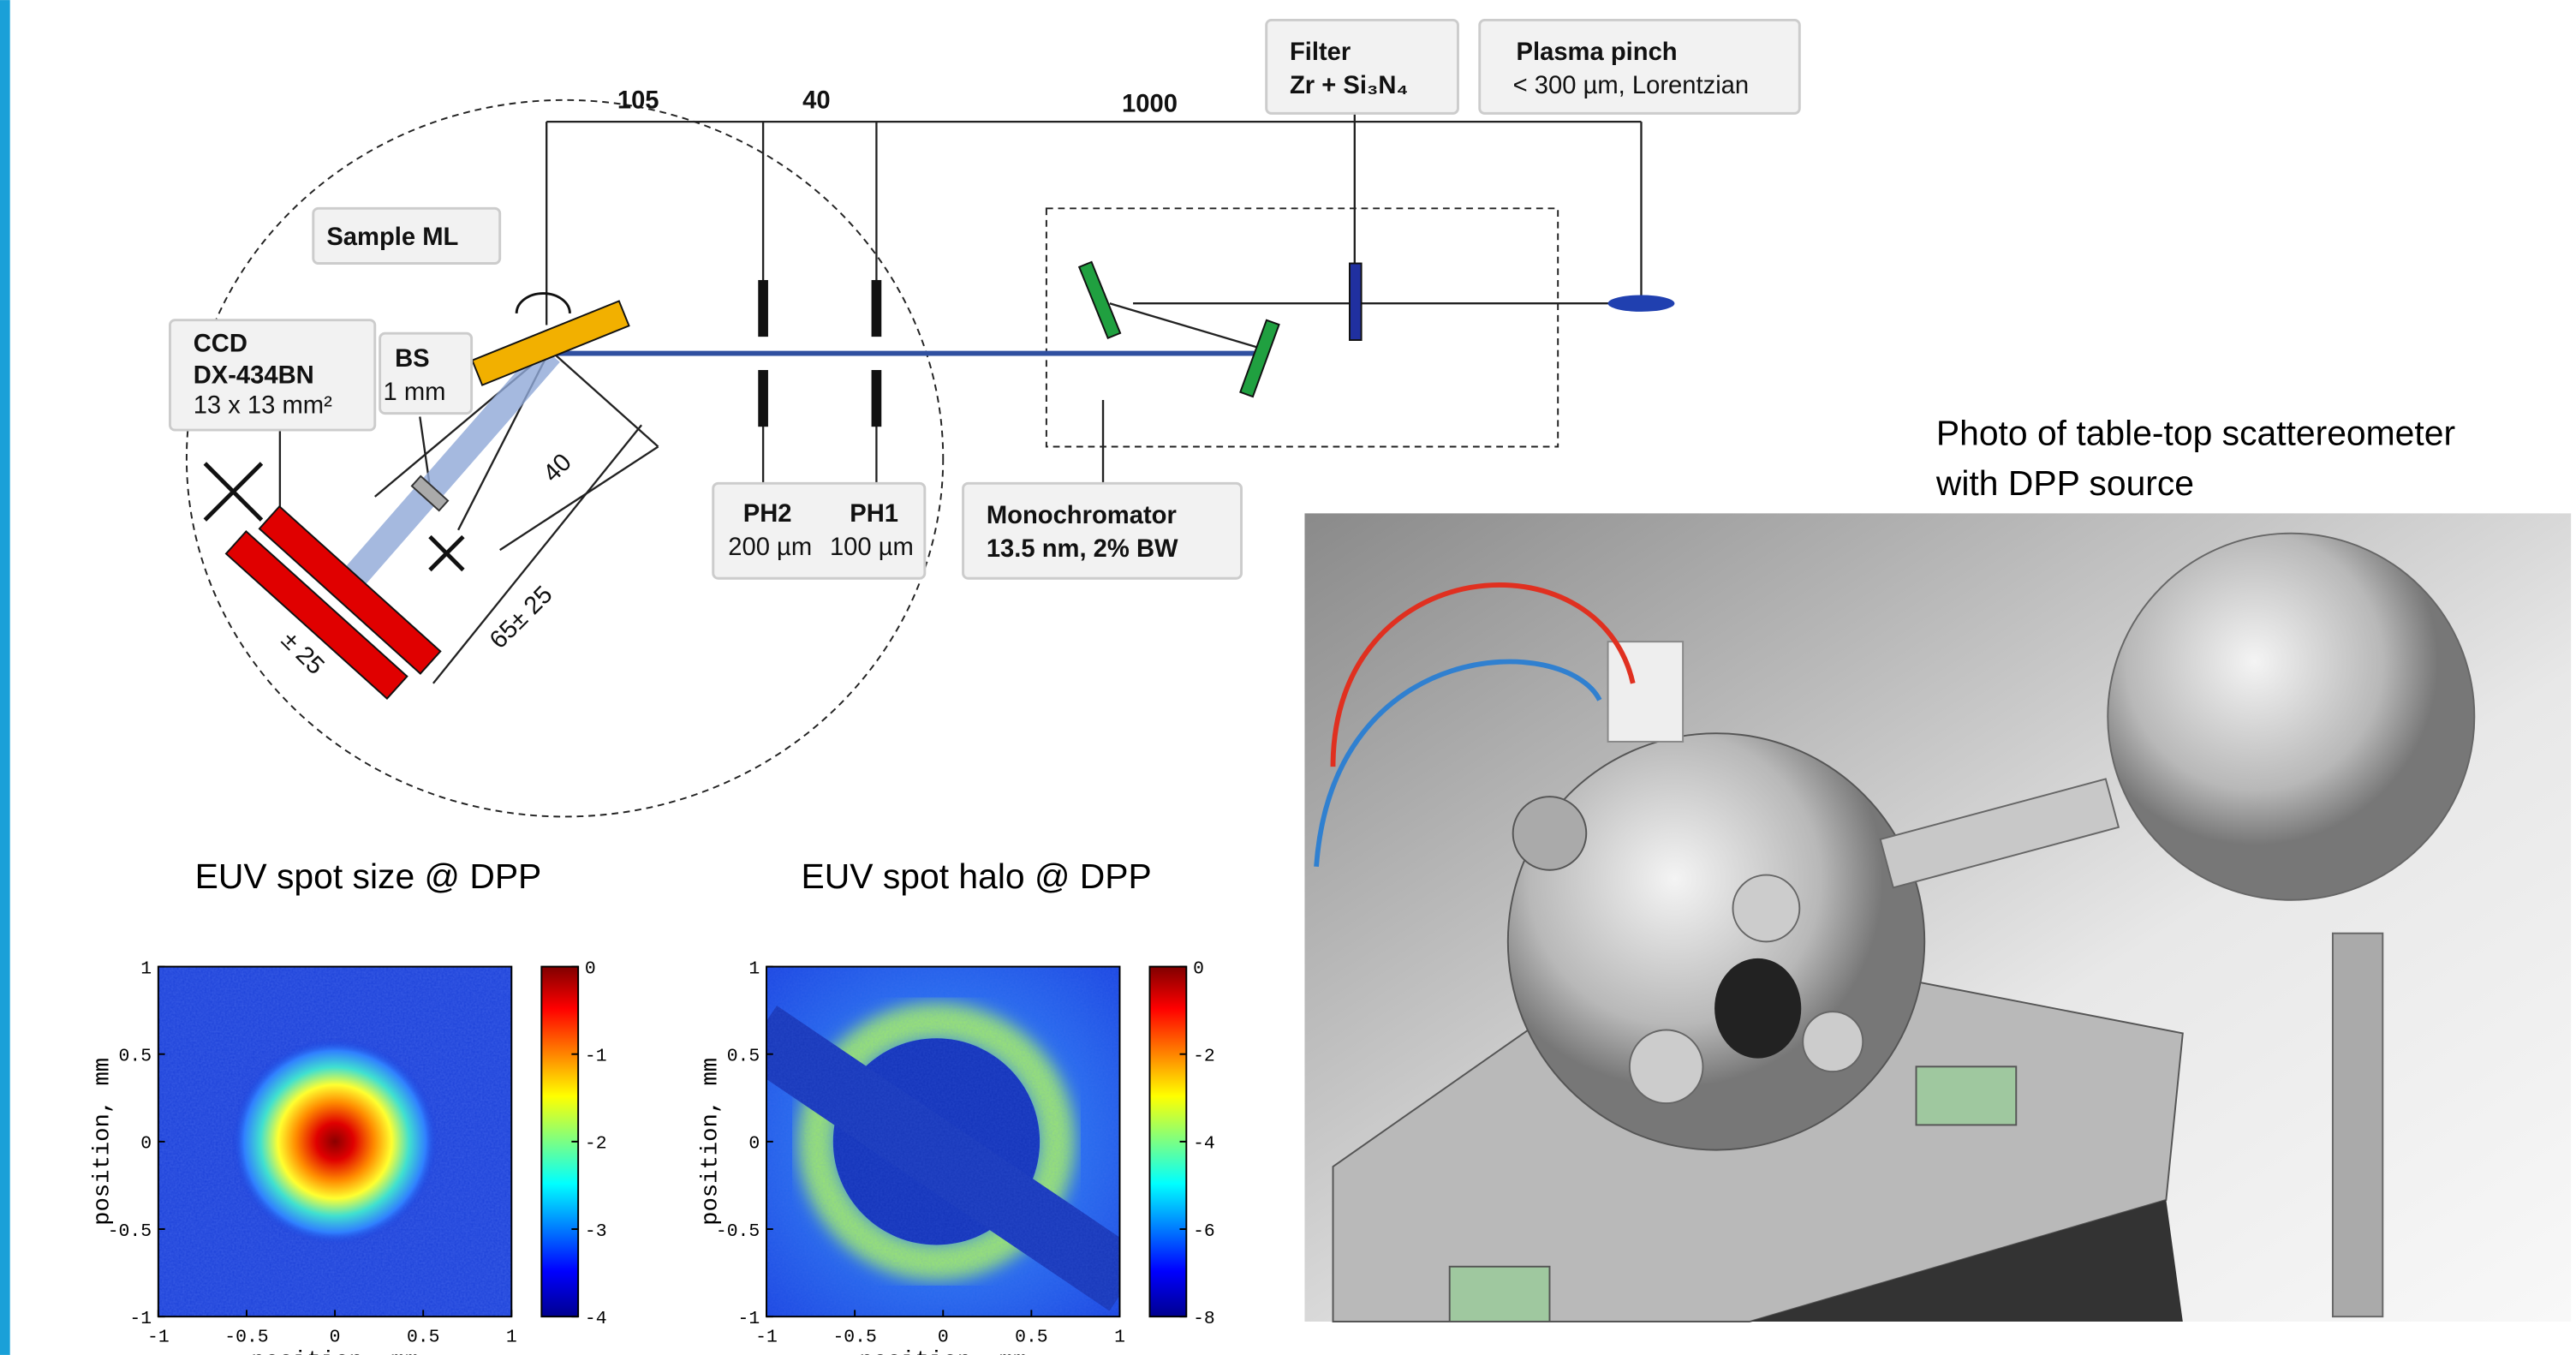  Describe the element at coordinates (316, 615) in the screenshot. I see `ccd-back` at that location.